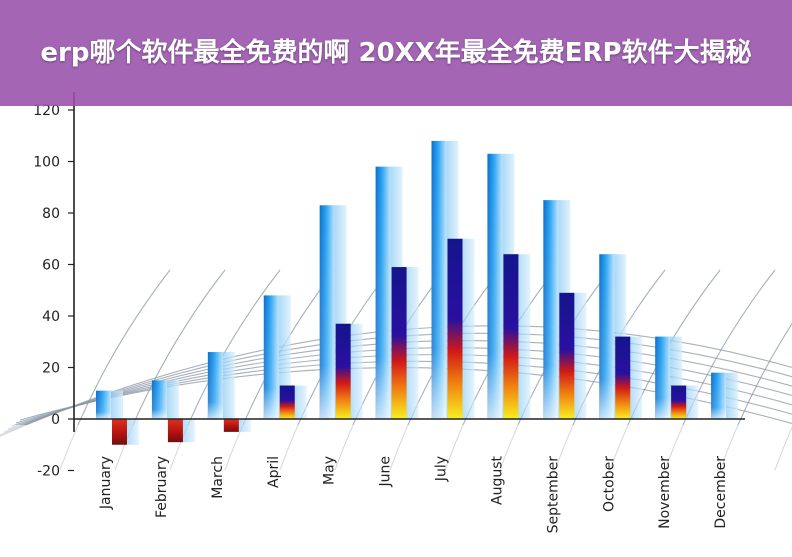 The height and width of the screenshot is (557, 792). I want to click on y-tick-label: 80, so click(51, 214).